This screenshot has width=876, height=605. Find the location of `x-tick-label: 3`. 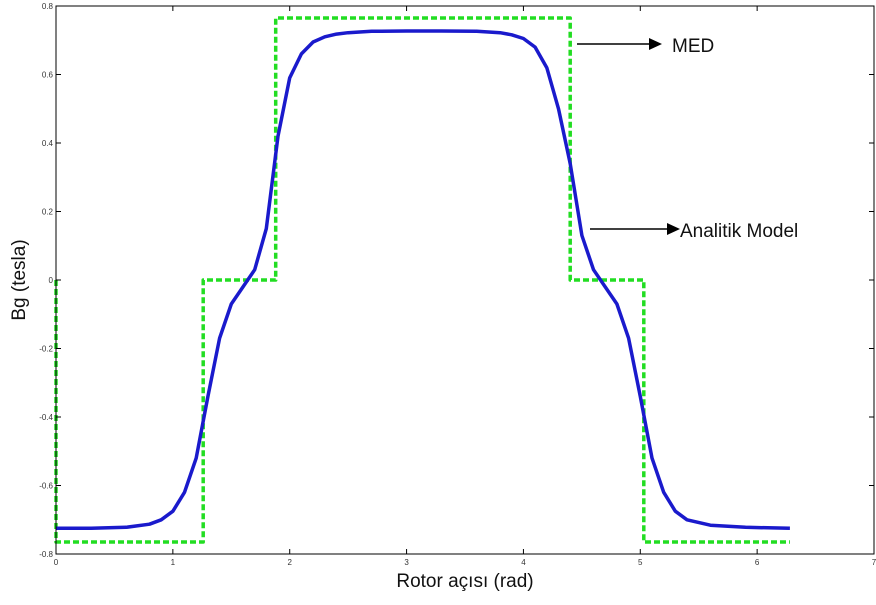

x-tick-label: 3 is located at coordinates (406, 562).